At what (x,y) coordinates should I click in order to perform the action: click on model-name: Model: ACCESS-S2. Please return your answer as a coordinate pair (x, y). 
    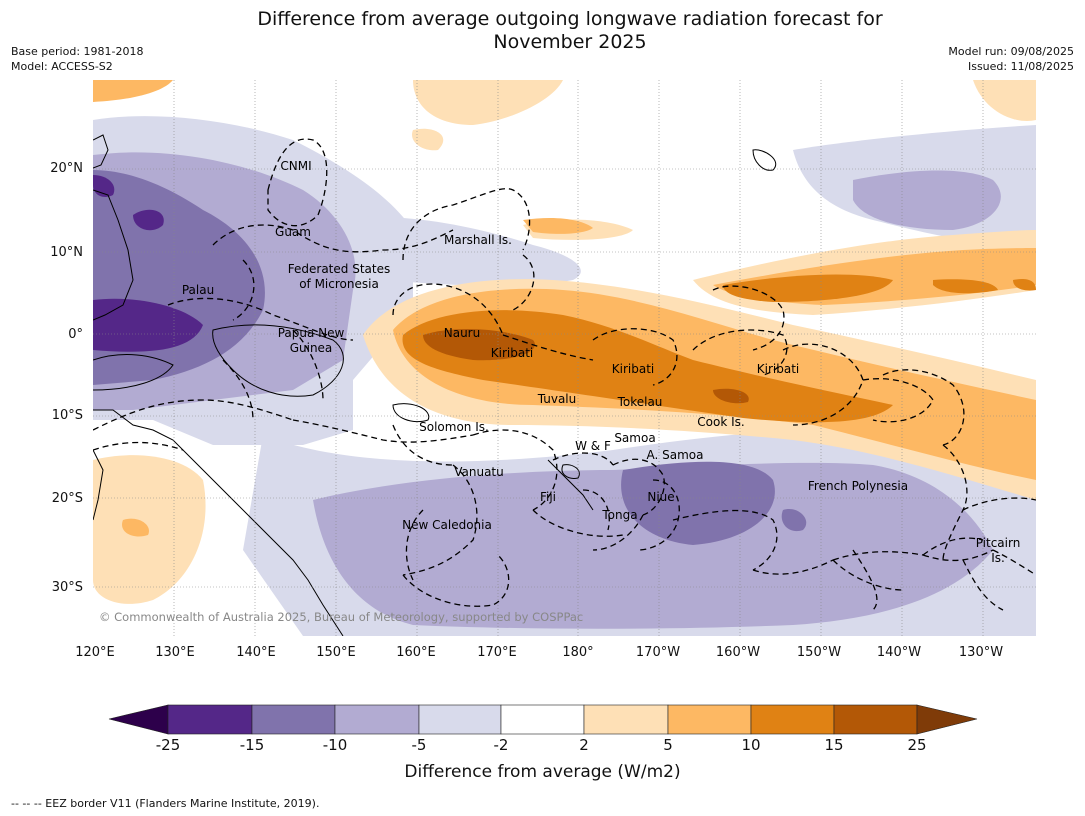
    Looking at the image, I should click on (62, 66).